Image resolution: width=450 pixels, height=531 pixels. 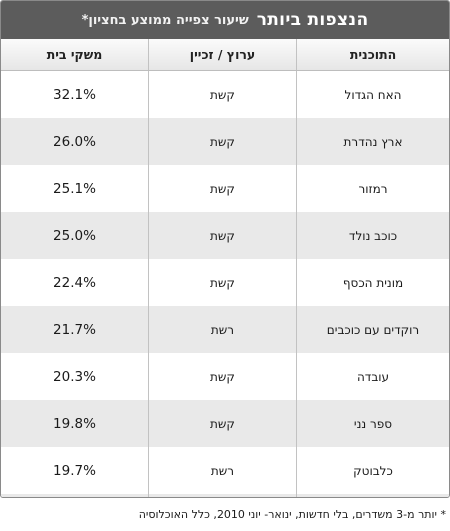 What do you see at coordinates (222, 54) in the screenshot?
I see `header-channel: ערוץ / זכיין` at bounding box center [222, 54].